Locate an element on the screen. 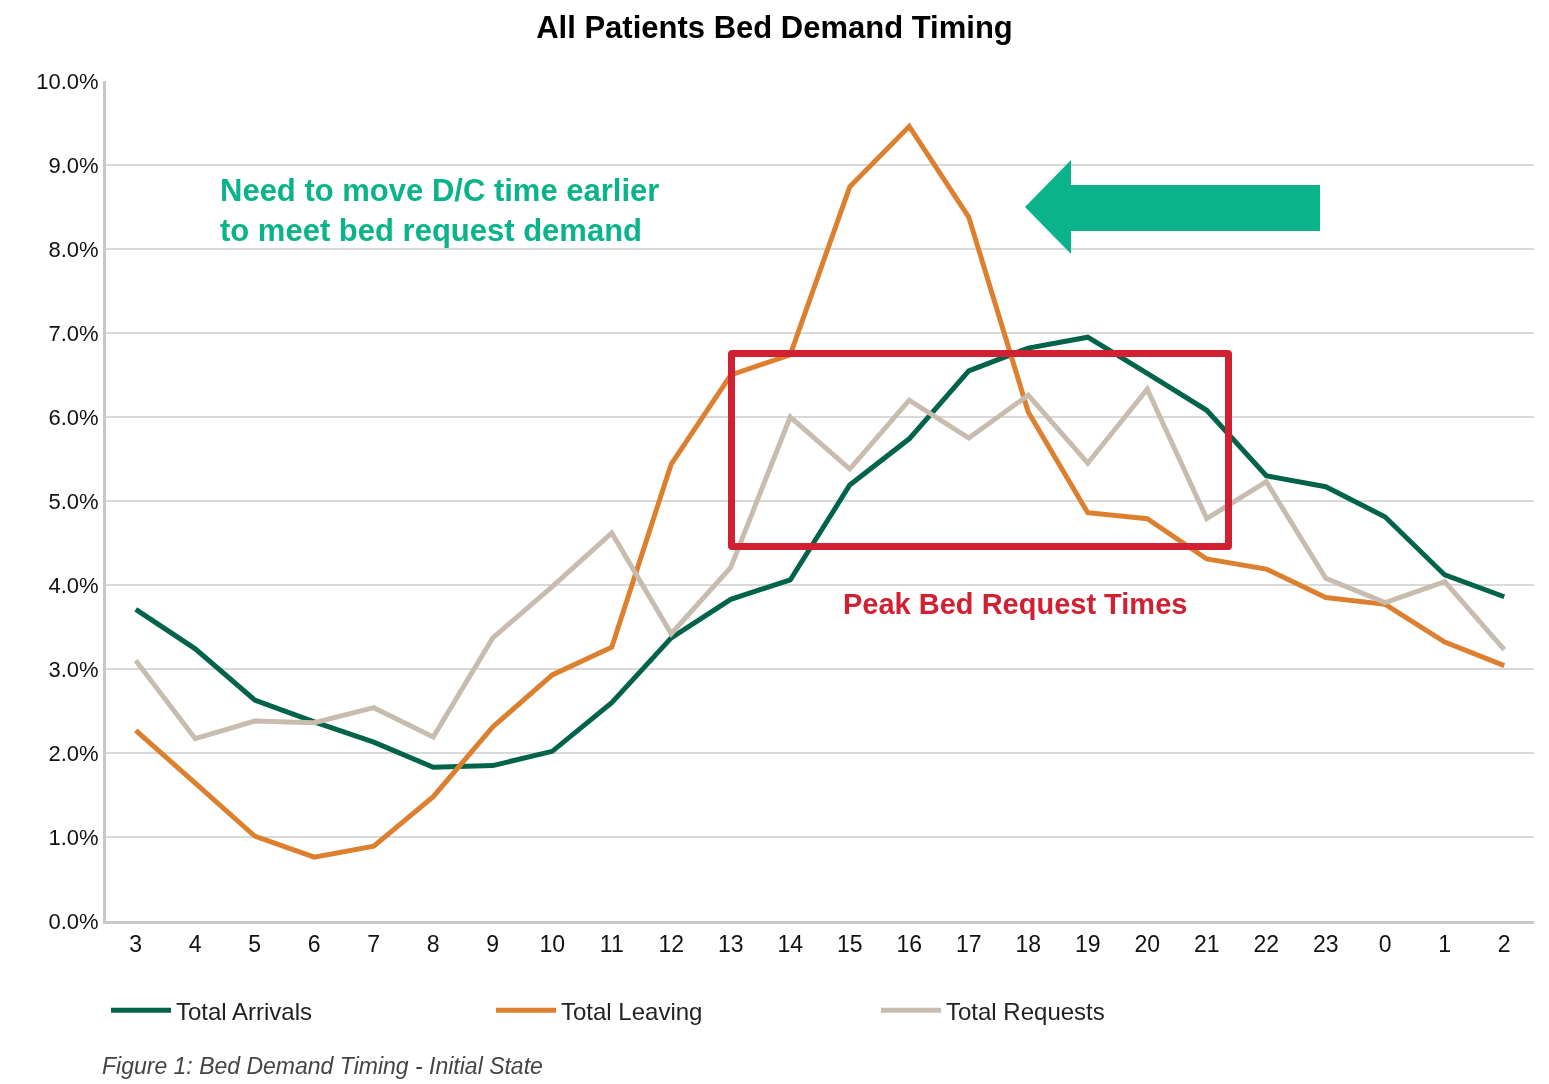 The width and height of the screenshot is (1549, 1084). x-tick-label: 5 is located at coordinates (255, 943).